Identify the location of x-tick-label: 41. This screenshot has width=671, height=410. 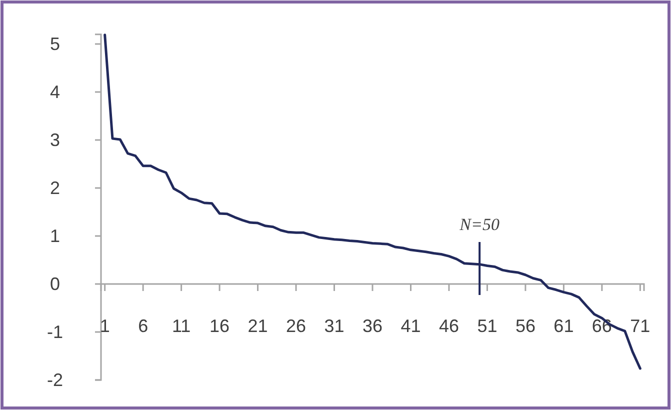
(410, 326).